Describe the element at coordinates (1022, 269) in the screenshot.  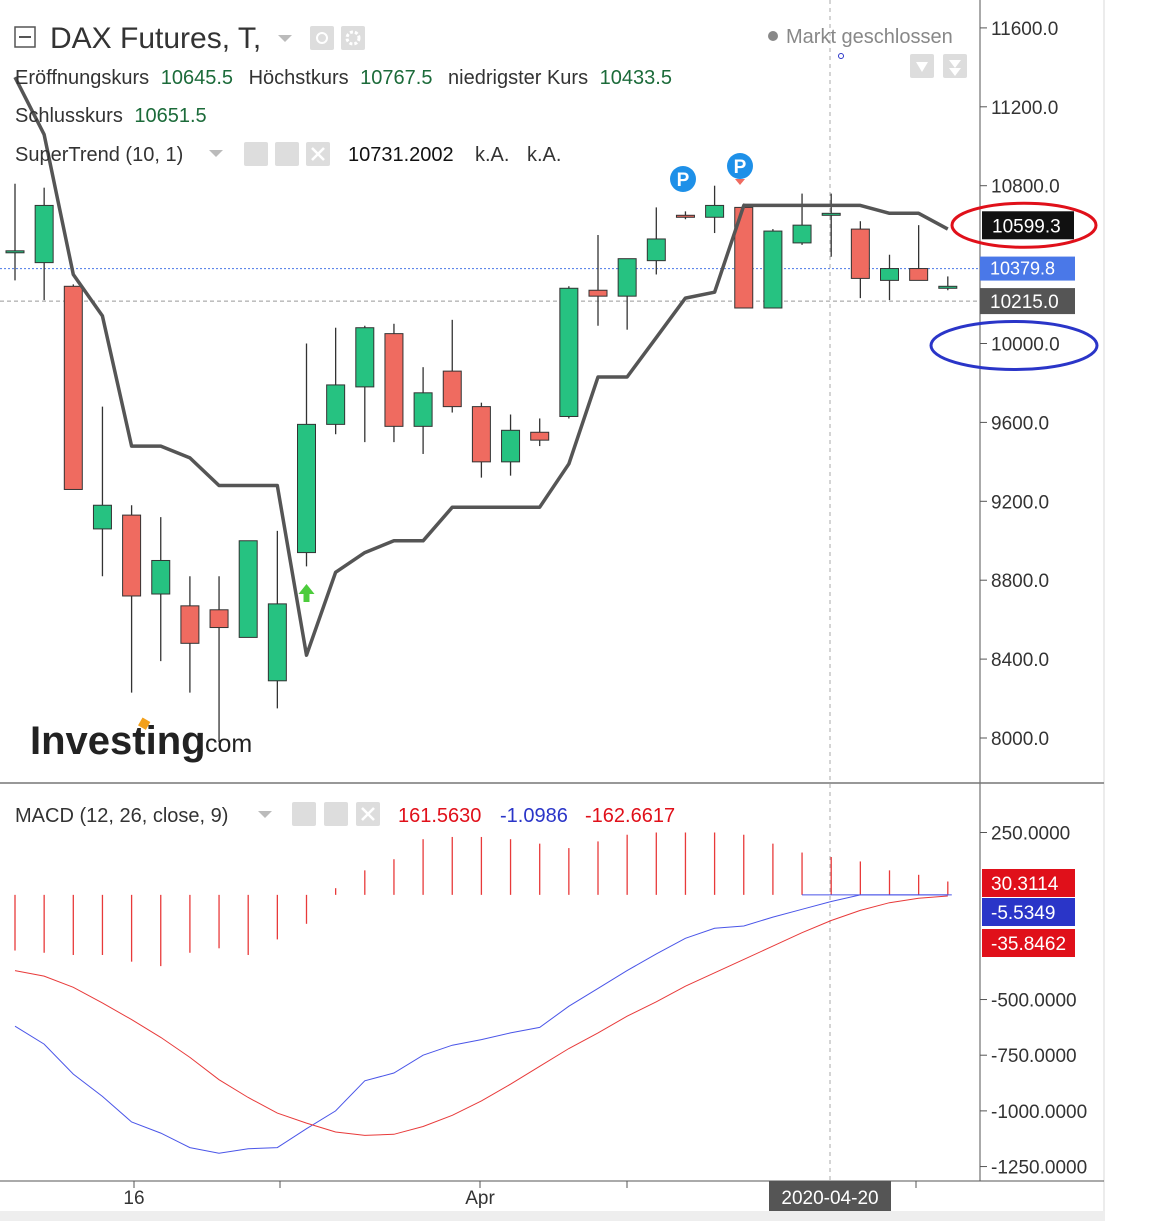
I see `current-price-badge-label: 10379.8` at that location.